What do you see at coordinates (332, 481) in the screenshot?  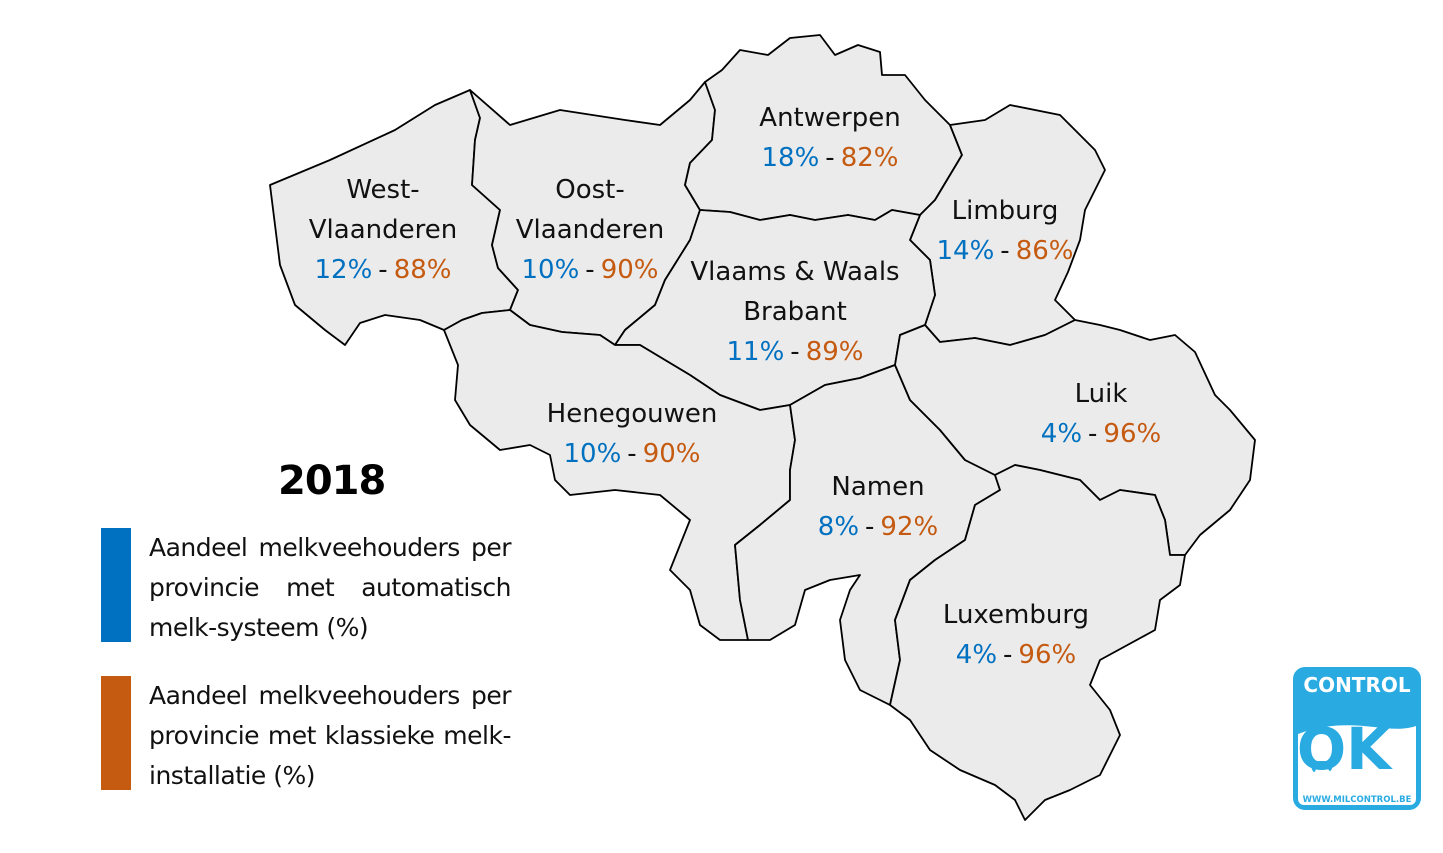 I see `year-title: 2018` at bounding box center [332, 481].